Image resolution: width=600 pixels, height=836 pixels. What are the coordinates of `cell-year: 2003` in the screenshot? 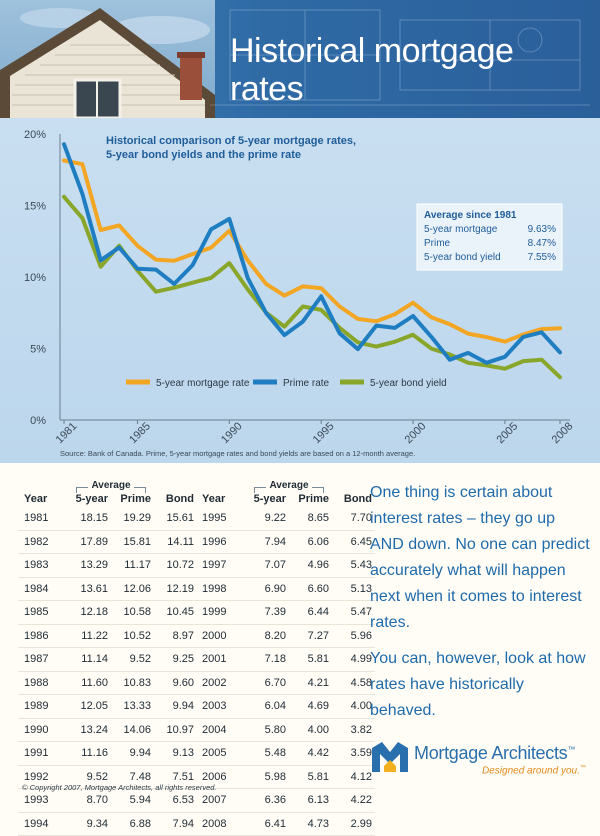 It's located at (221, 706).